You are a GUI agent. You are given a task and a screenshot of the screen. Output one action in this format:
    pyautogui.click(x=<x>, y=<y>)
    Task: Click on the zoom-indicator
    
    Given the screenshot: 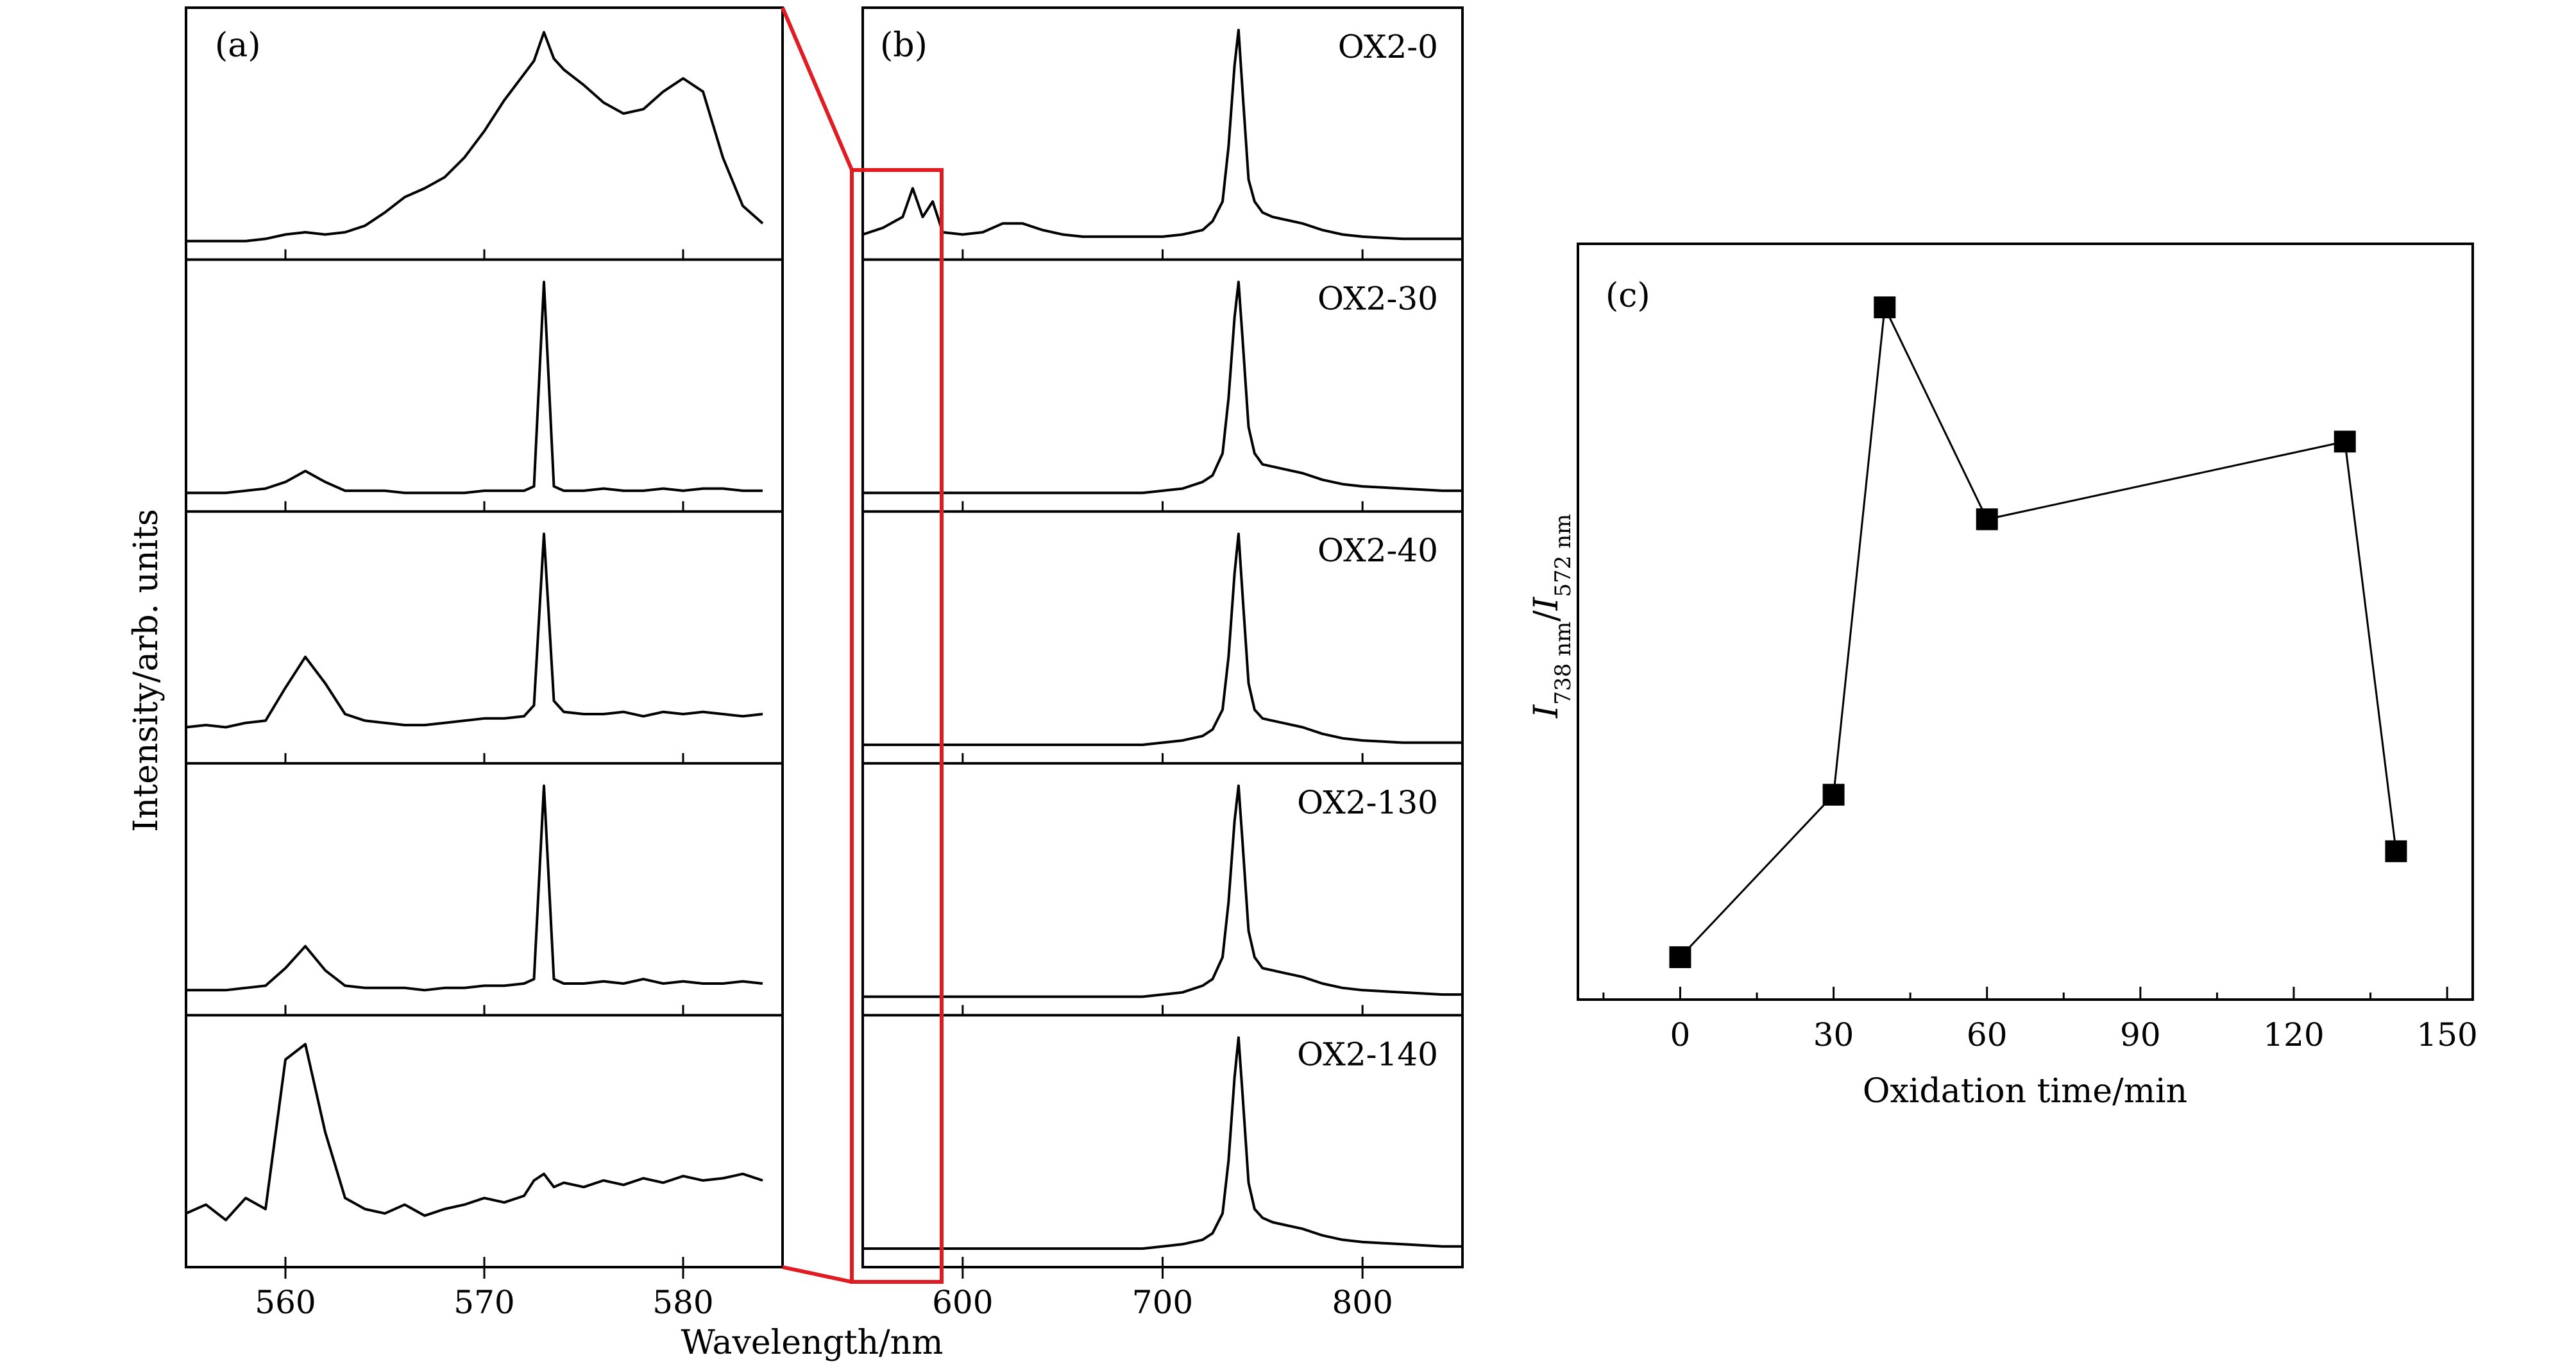 What is the action you would take?
    pyautogui.click(x=862, y=645)
    